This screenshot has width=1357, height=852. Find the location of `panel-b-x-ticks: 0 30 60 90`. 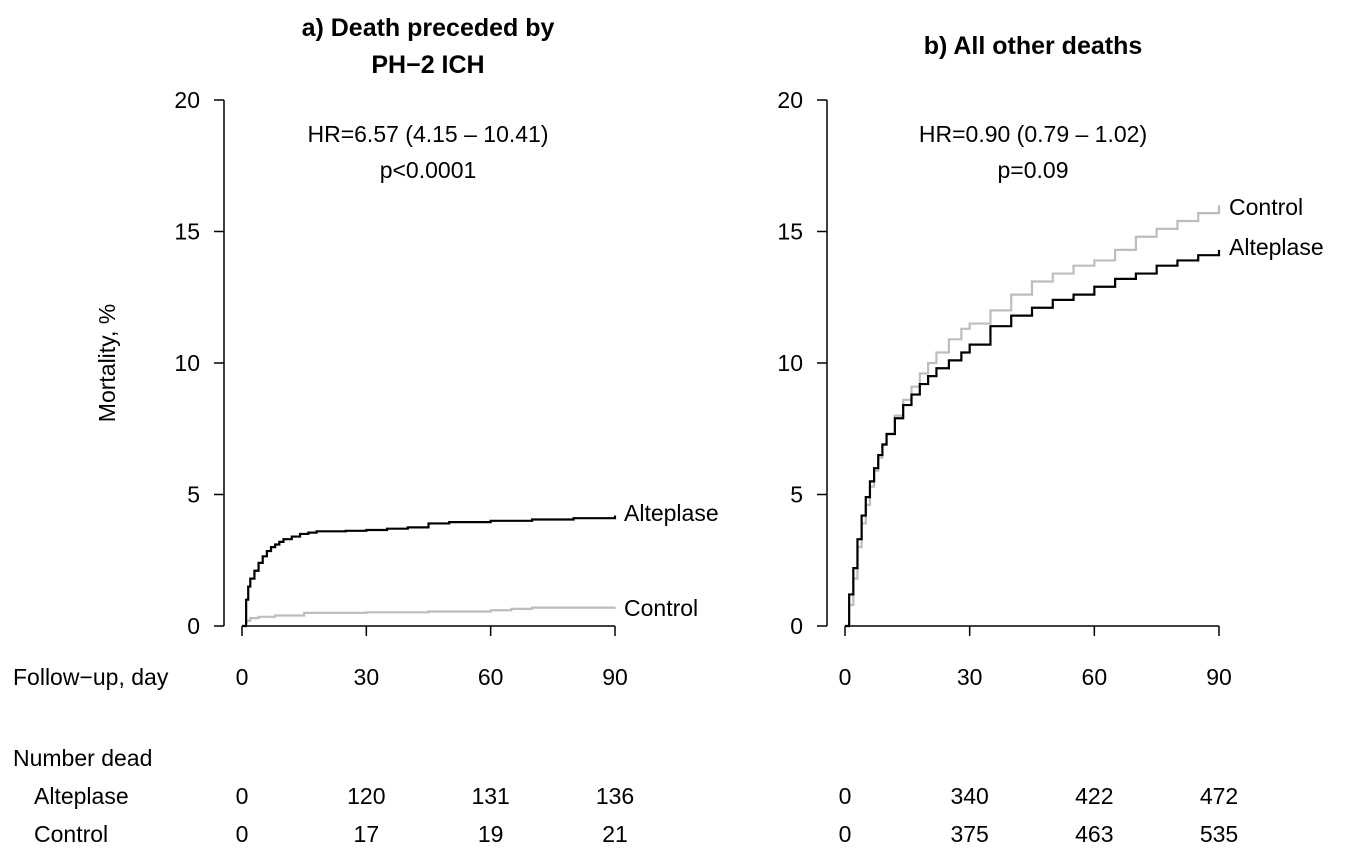

panel-b-x-ticks: 0 30 60 90 is located at coordinates (1035, 658).